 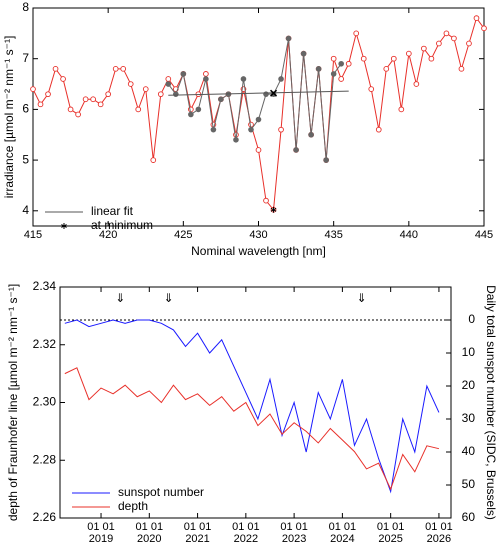 I want to click on y2-tick-label: 40, so click(x=469, y=451).